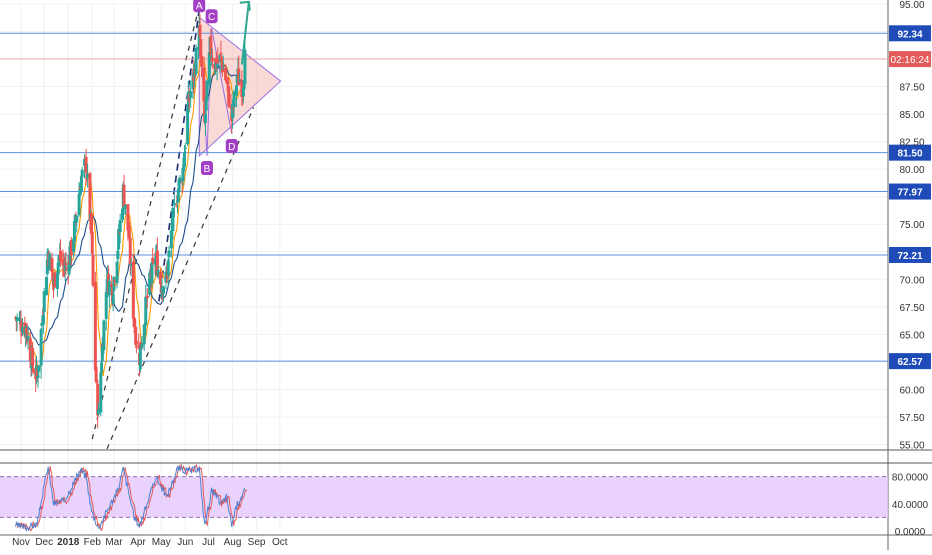  Describe the element at coordinates (910, 478) in the screenshot. I see `oscillator-tick: 80.0000` at that location.